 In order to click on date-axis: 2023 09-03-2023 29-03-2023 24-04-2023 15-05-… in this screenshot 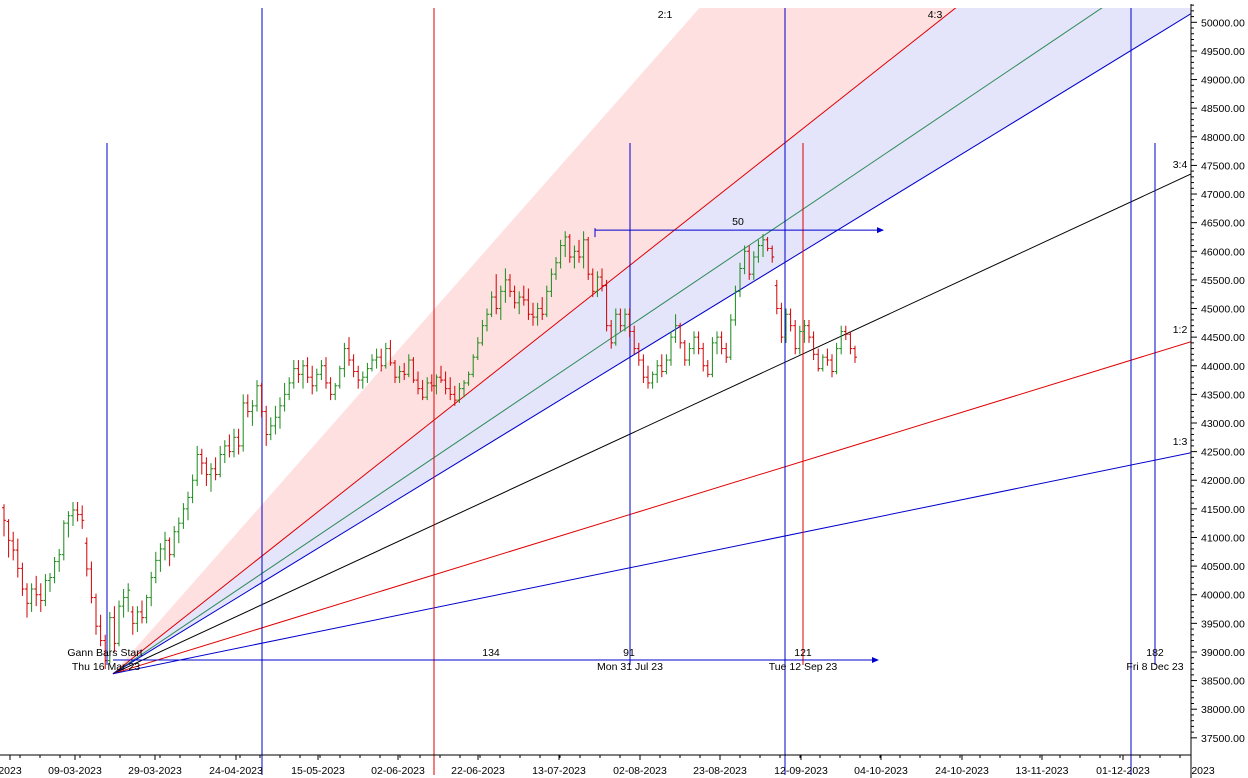, I will do `click(607, 765)`.